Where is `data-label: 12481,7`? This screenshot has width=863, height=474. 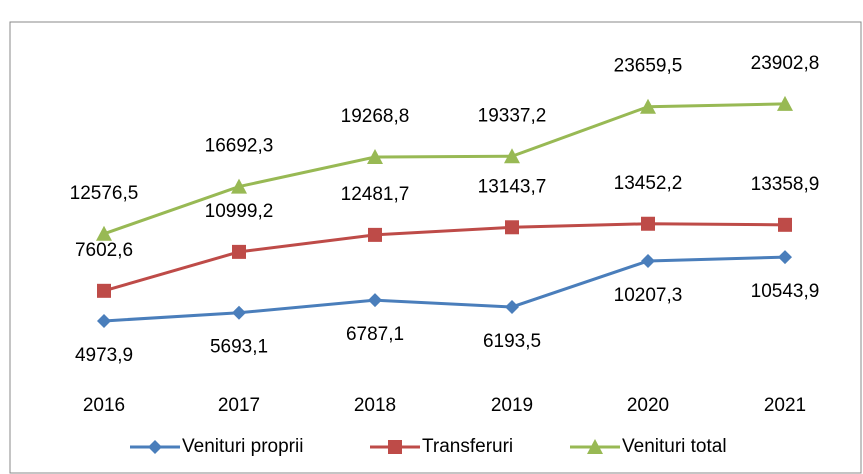 data-label: 12481,7 is located at coordinates (375, 194).